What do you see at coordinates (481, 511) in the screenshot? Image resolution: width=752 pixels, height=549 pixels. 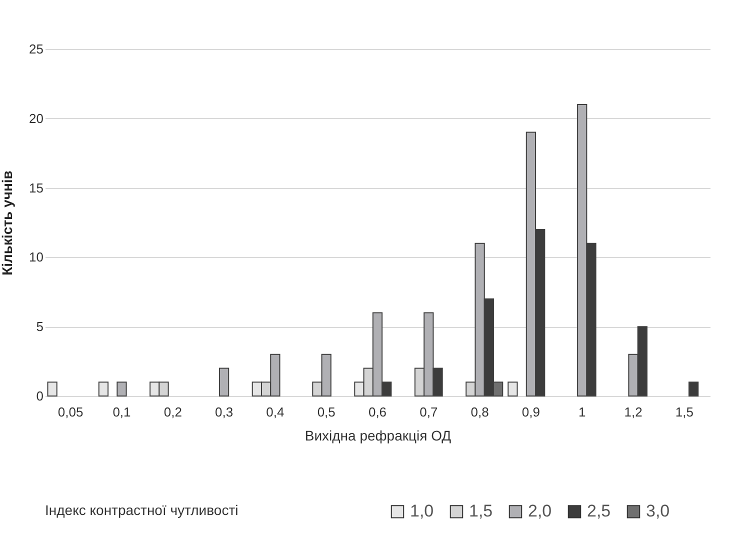 I see `legend-label: 1,5` at bounding box center [481, 511].